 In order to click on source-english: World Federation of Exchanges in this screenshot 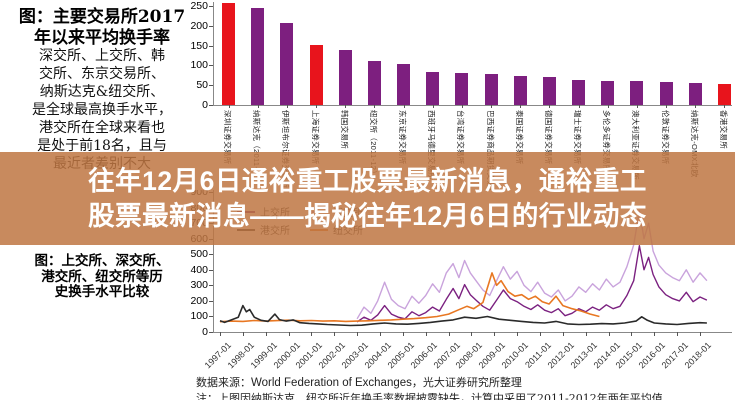, I will do `click(331, 383)`.